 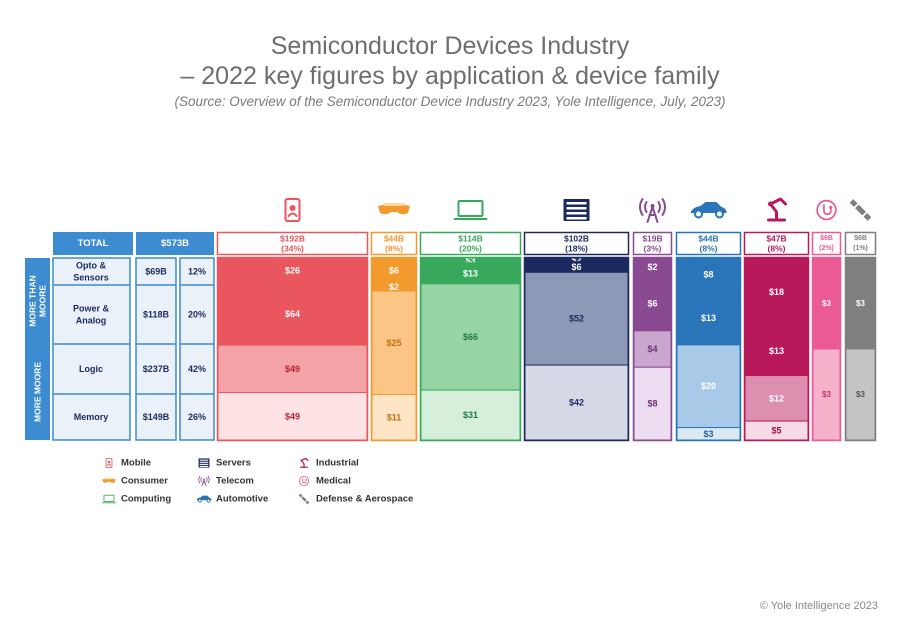 What do you see at coordinates (156, 417) in the screenshot?
I see `family-value-memory: $149B` at bounding box center [156, 417].